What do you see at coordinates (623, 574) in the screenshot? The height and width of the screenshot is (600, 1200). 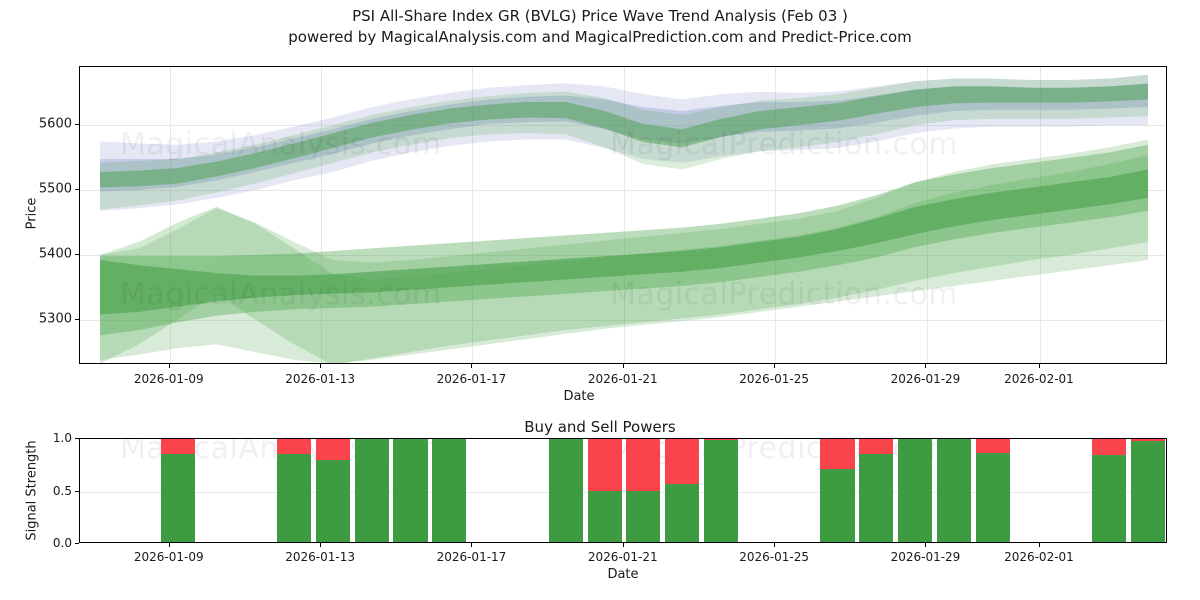 I see `signal-x-axis-title: Date` at bounding box center [623, 574].